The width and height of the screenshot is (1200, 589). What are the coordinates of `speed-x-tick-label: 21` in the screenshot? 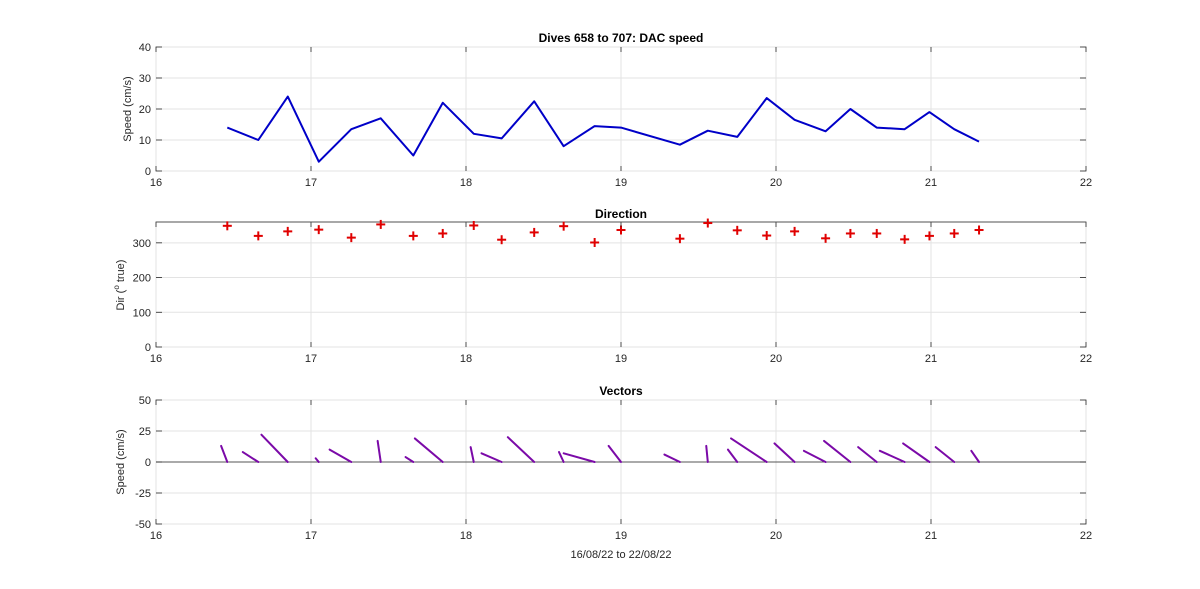 It's located at (931, 183).